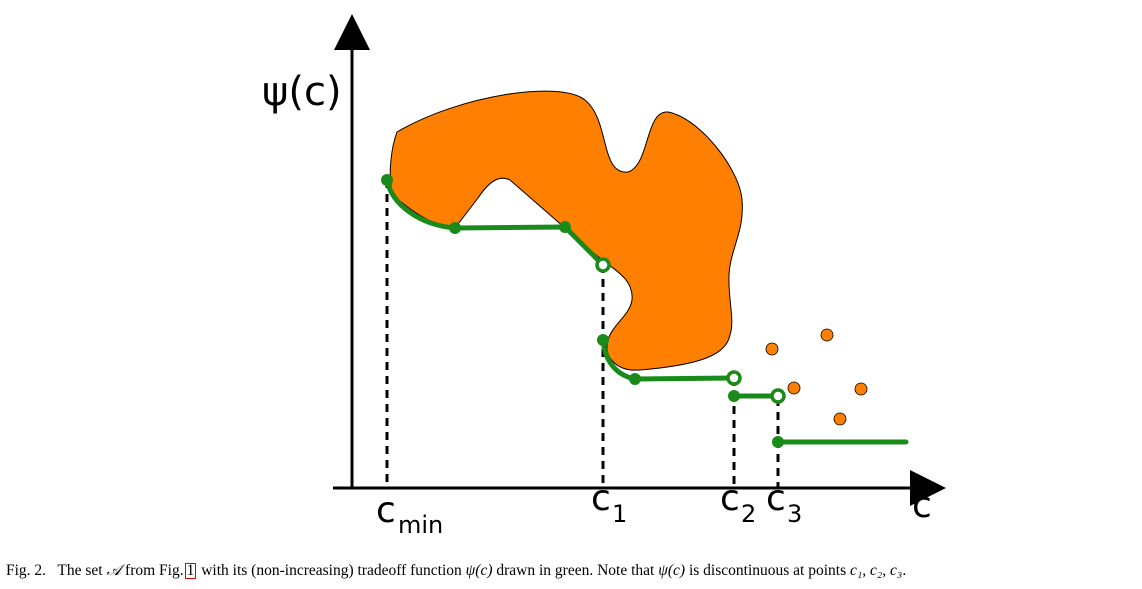  I want to click on tick-sub-c1: 1, so click(619, 514).